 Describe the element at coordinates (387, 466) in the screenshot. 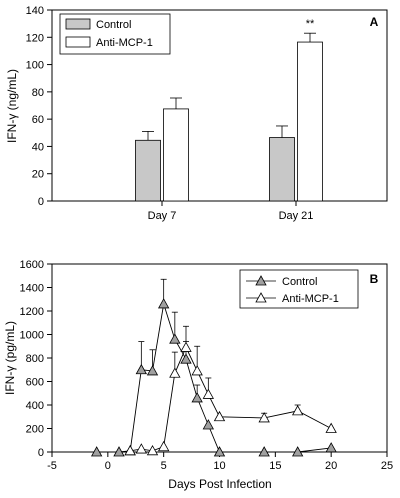

I see `x-tick-label: 25` at that location.